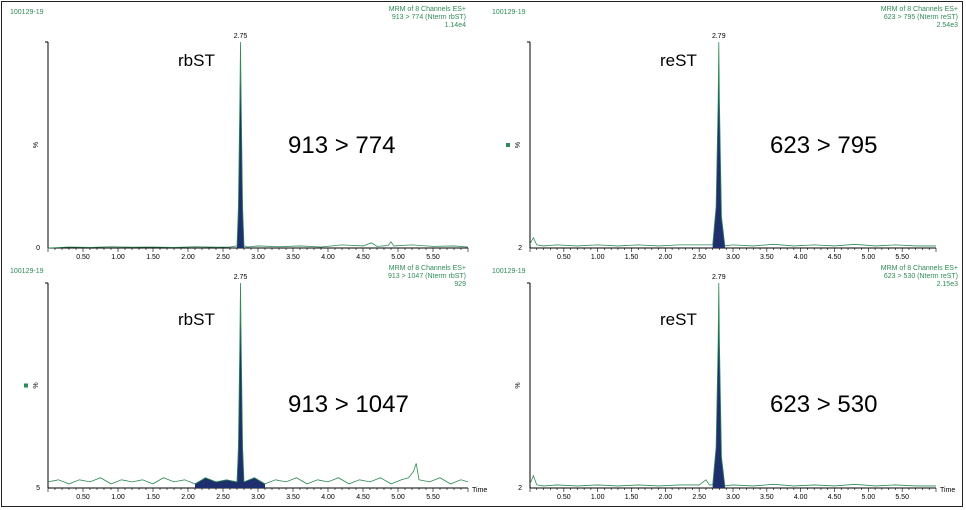  I want to click on transition-label: 623 > 530, so click(823, 404).